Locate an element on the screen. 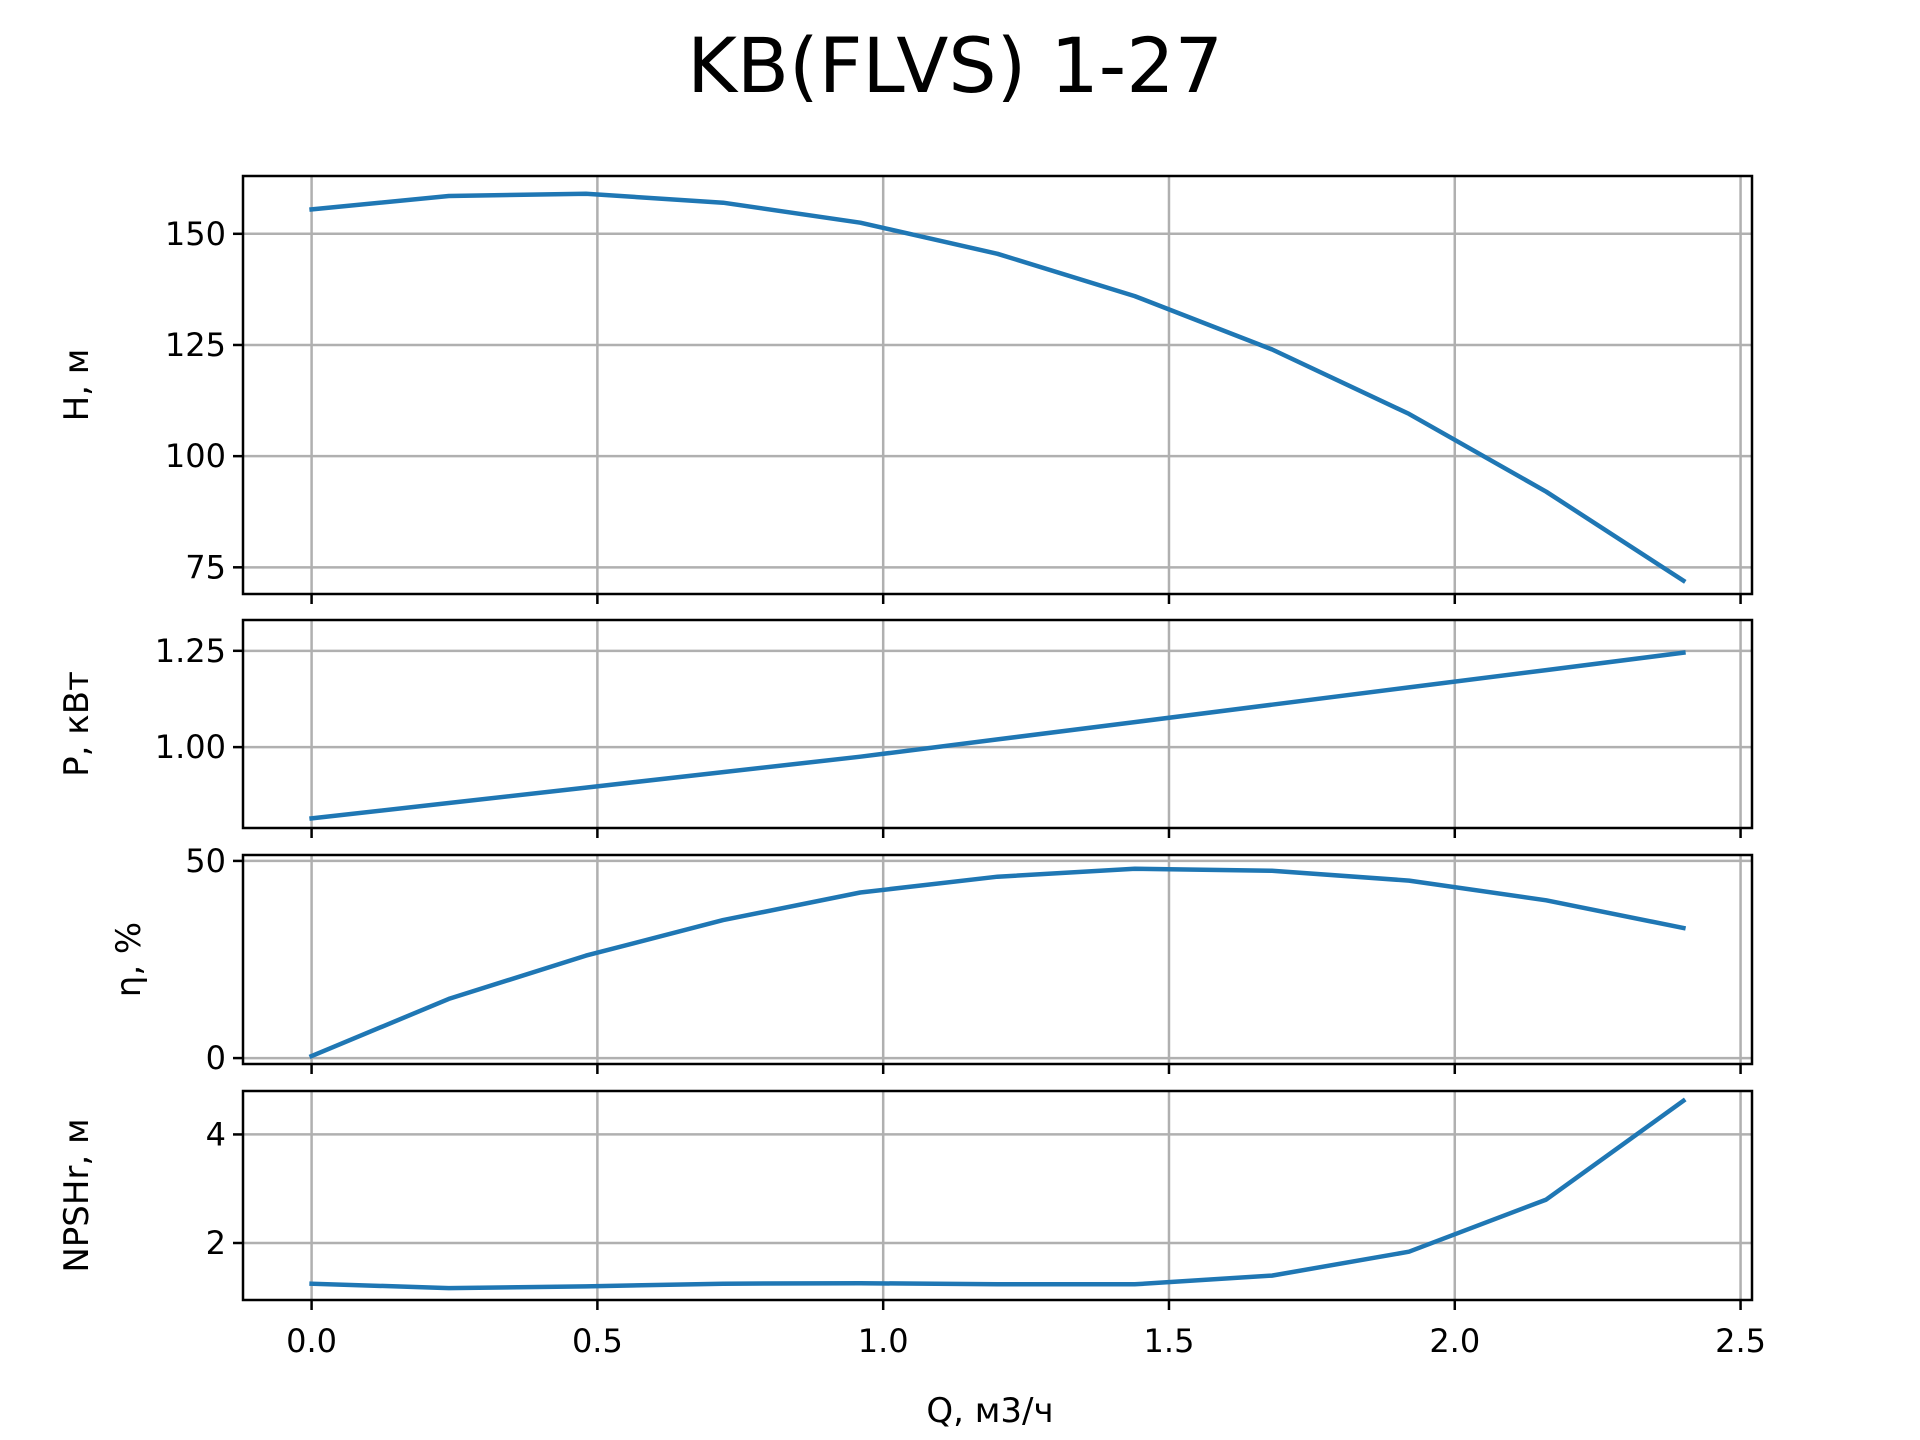 This screenshot has width=1920, height=1440. head-y-tick-label: 125 is located at coordinates (195, 345).